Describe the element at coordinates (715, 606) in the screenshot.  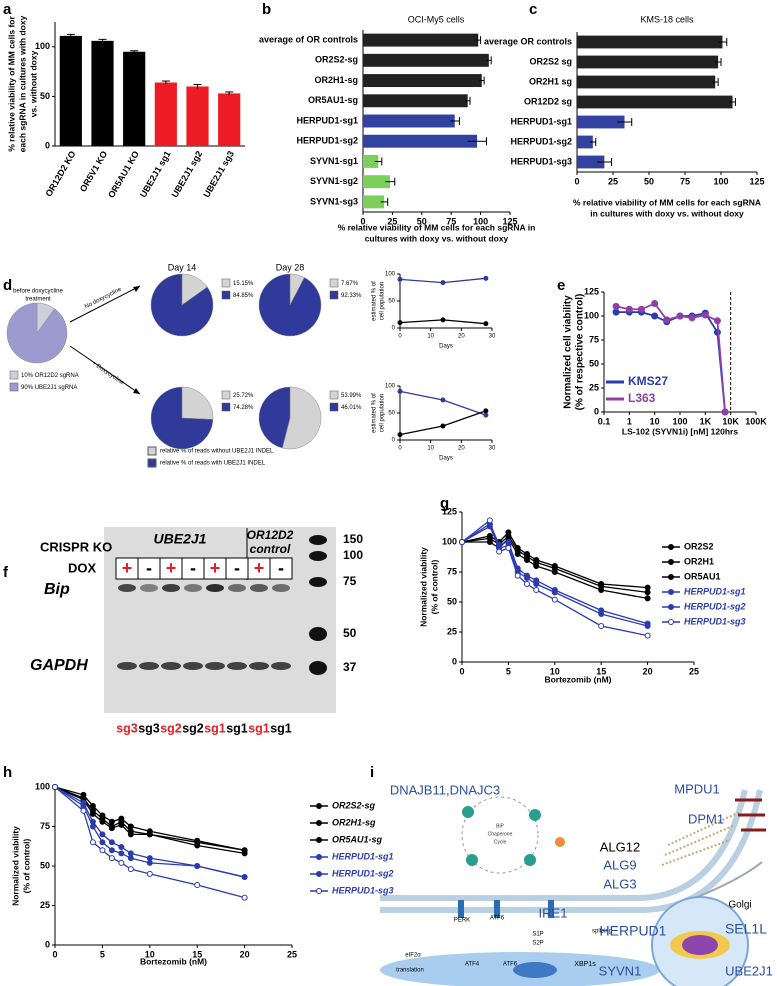
I see `legend-text: HERPUD1-sg2` at that location.